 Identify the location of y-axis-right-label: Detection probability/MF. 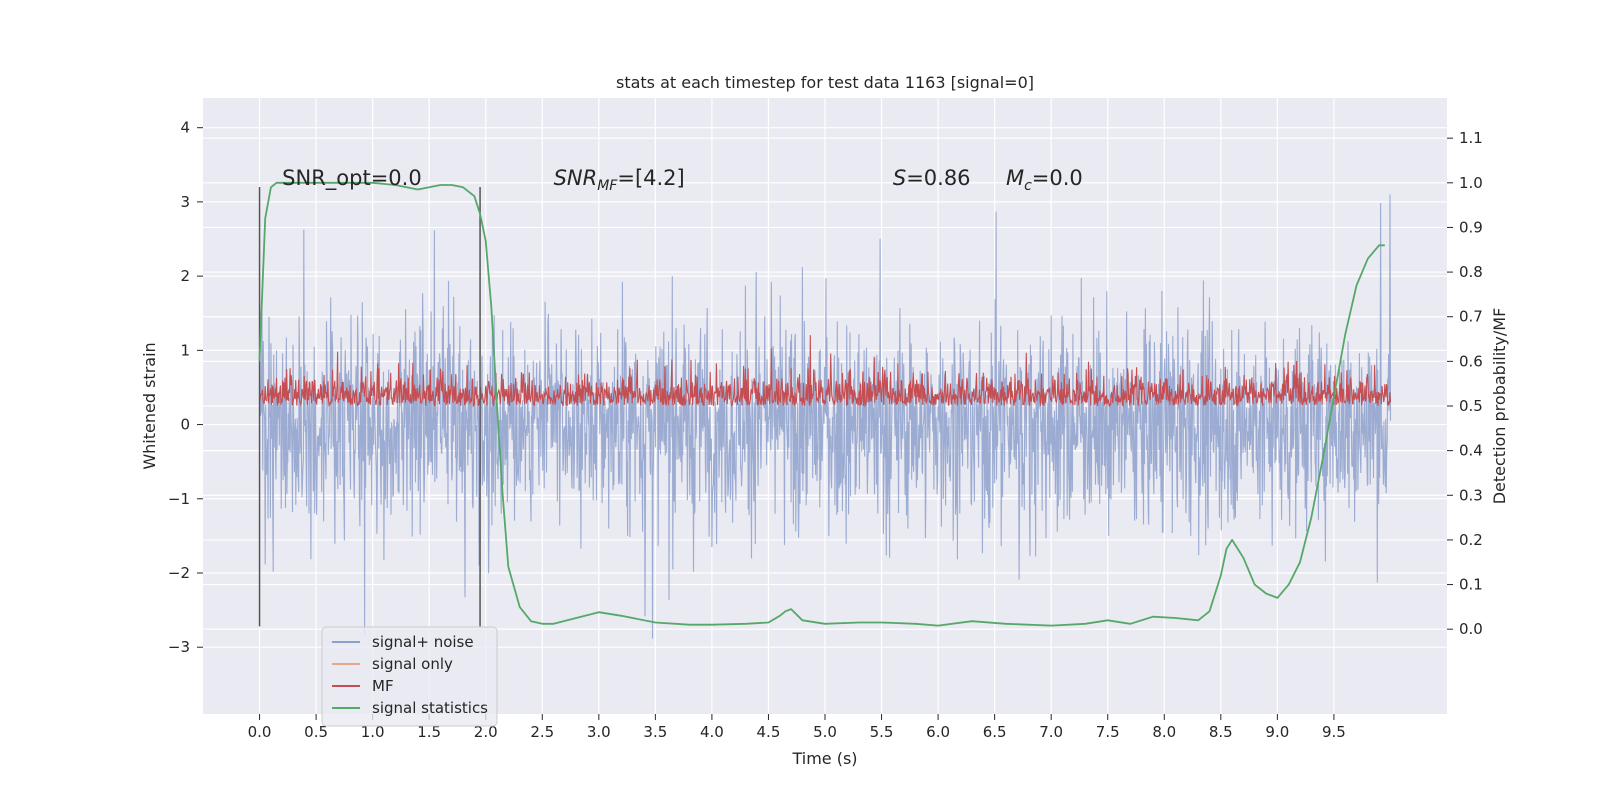
(1499, 406).